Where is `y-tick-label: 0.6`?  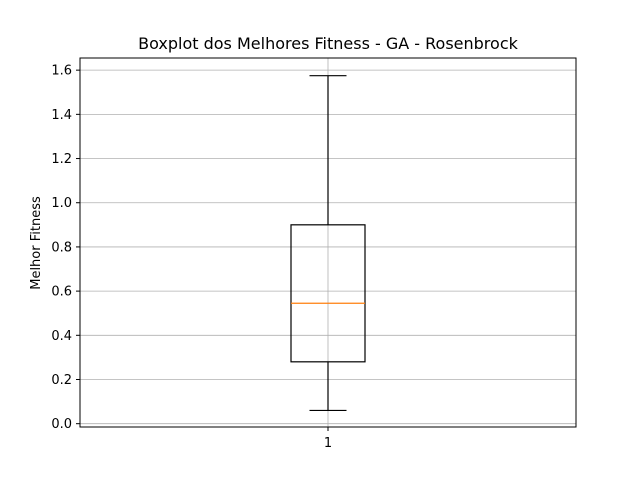 y-tick-label: 0.6 is located at coordinates (61, 292).